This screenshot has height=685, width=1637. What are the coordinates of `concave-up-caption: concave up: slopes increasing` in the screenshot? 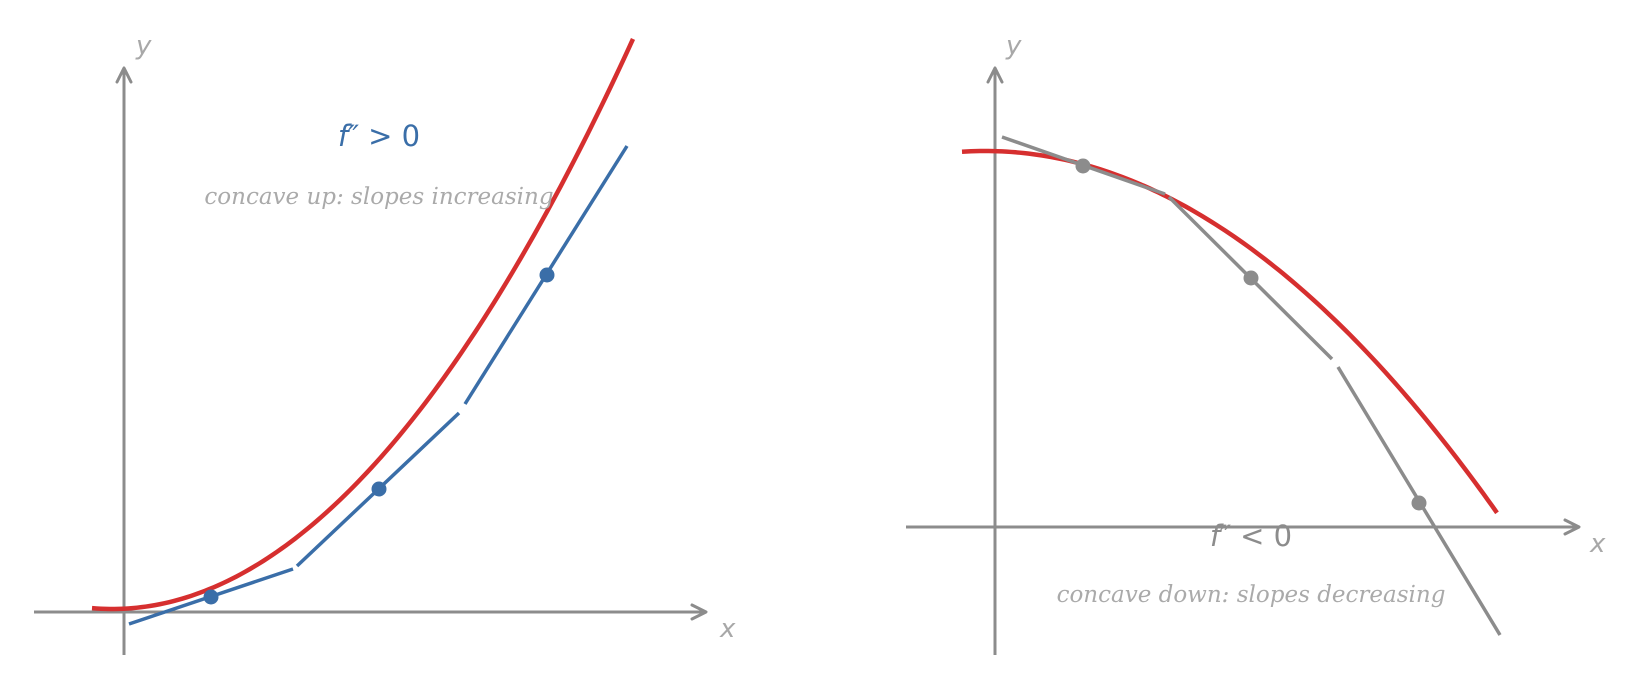 It's located at (378, 197).